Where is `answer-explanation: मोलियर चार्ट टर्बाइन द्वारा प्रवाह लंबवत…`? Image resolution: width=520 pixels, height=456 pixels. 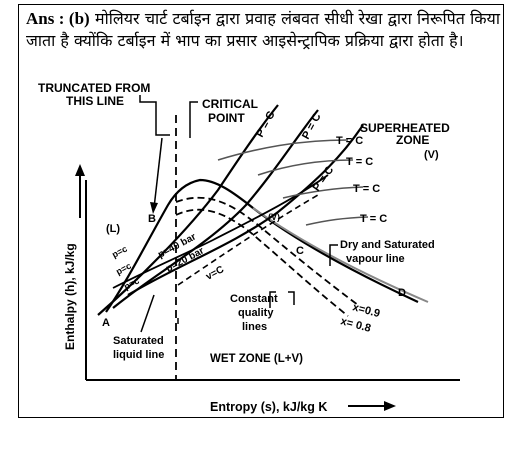
answer-explanation: मोलियर चार्ट टर्बाइन द्वारा प्रवाह लंबवत… is located at coordinates (263, 29).